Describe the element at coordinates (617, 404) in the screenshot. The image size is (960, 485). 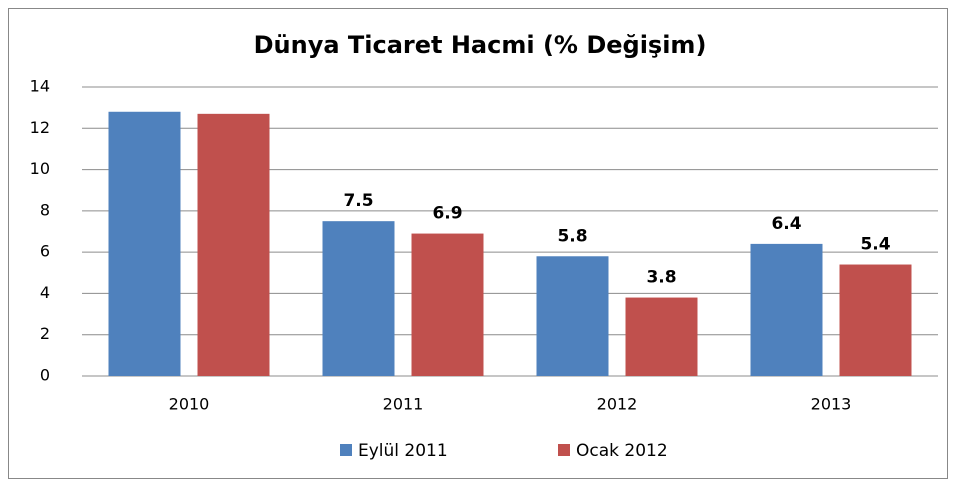
I see `x-tick-label: 2012` at that location.